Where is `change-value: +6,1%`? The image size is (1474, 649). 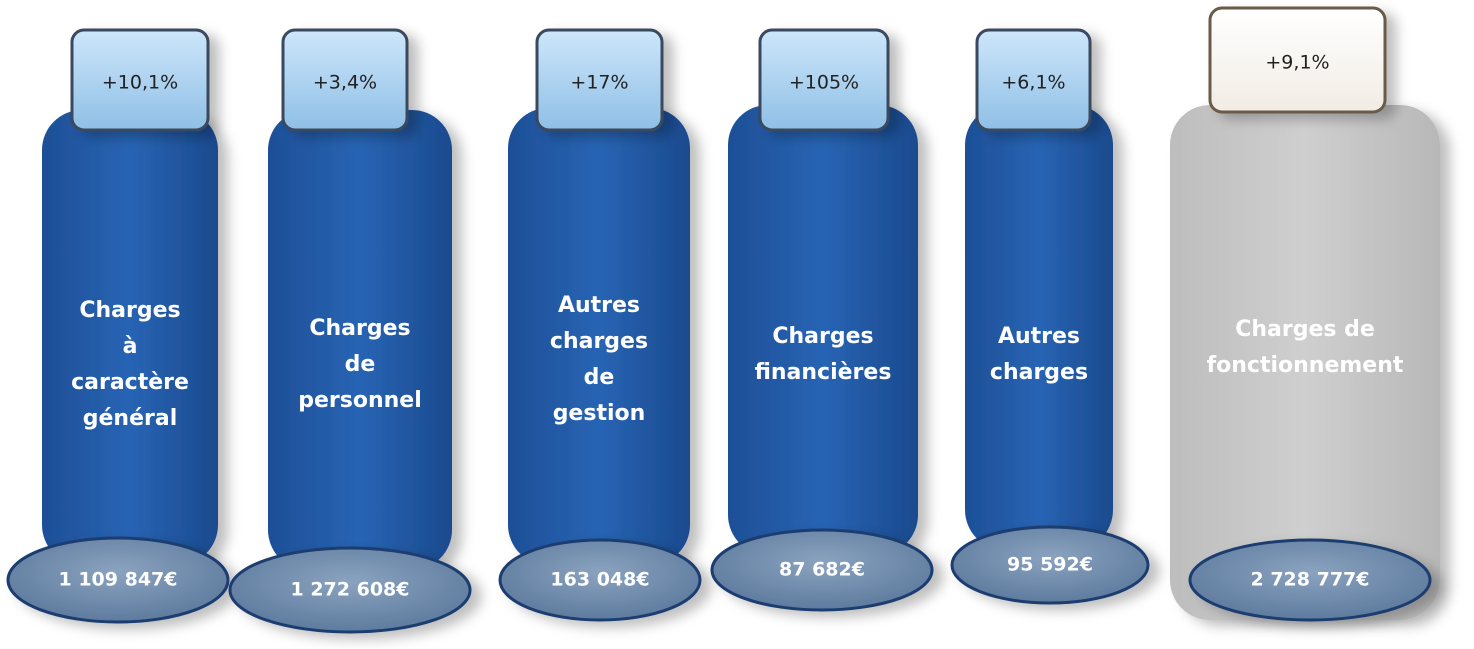
change-value: +6,1% is located at coordinates (1033, 83).